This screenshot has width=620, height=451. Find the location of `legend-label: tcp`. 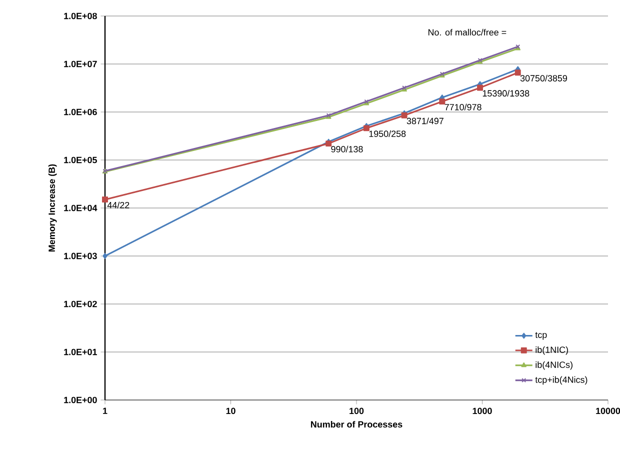

legend-label: tcp is located at coordinates (541, 336).